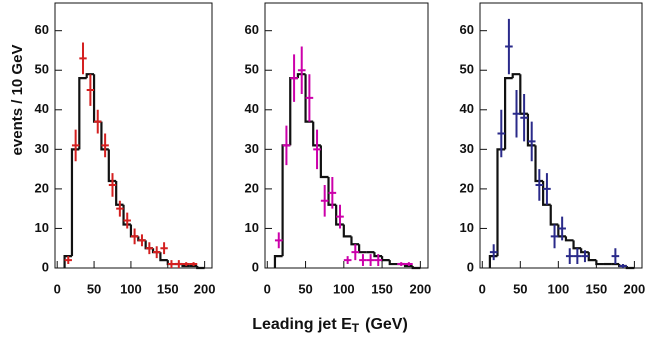  Describe the element at coordinates (356, 328) in the screenshot. I see `x-label-sub: T` at that location.